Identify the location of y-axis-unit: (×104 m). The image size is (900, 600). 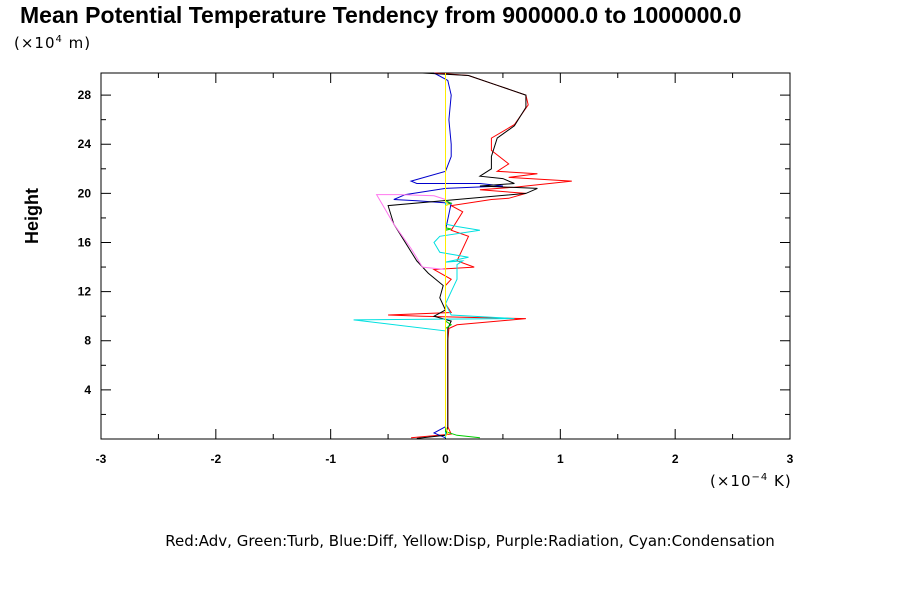
(53, 43).